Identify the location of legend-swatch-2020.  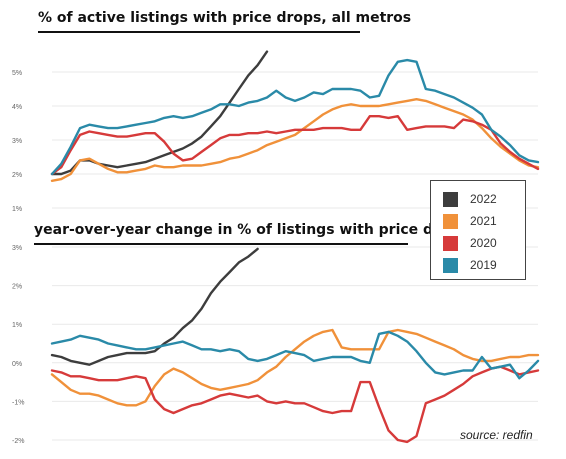
(450, 243).